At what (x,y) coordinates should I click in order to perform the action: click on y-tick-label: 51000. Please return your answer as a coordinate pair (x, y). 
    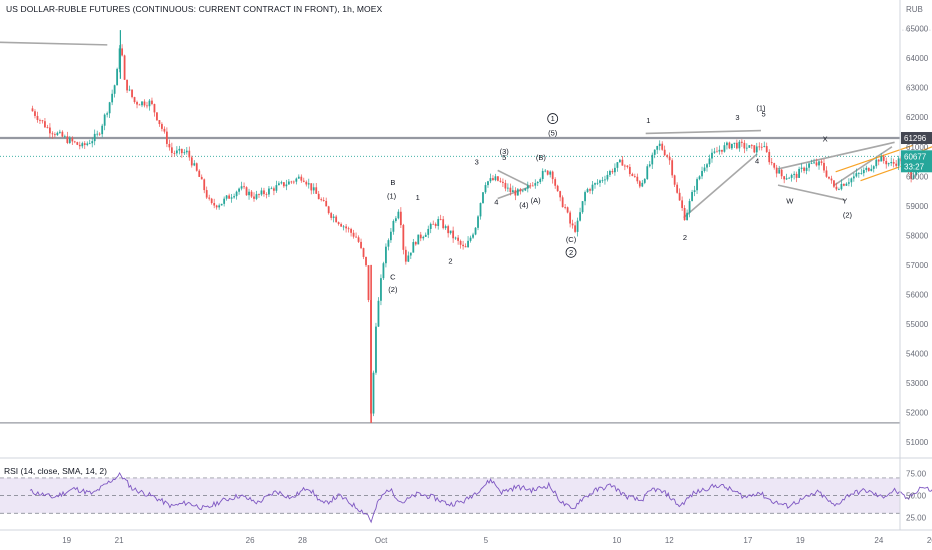
    Looking at the image, I should click on (917, 442).